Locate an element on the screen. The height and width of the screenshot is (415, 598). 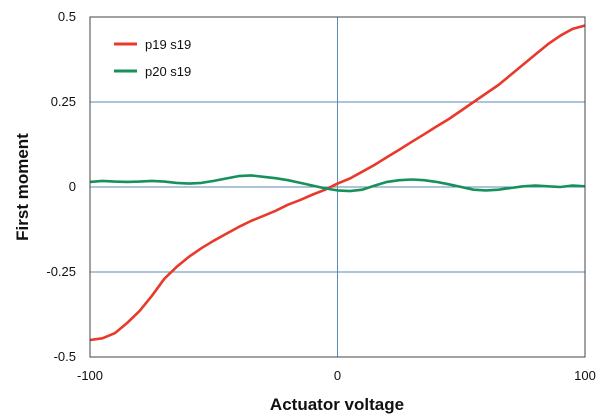
y-tick-label: 0.5 is located at coordinates (67, 16).